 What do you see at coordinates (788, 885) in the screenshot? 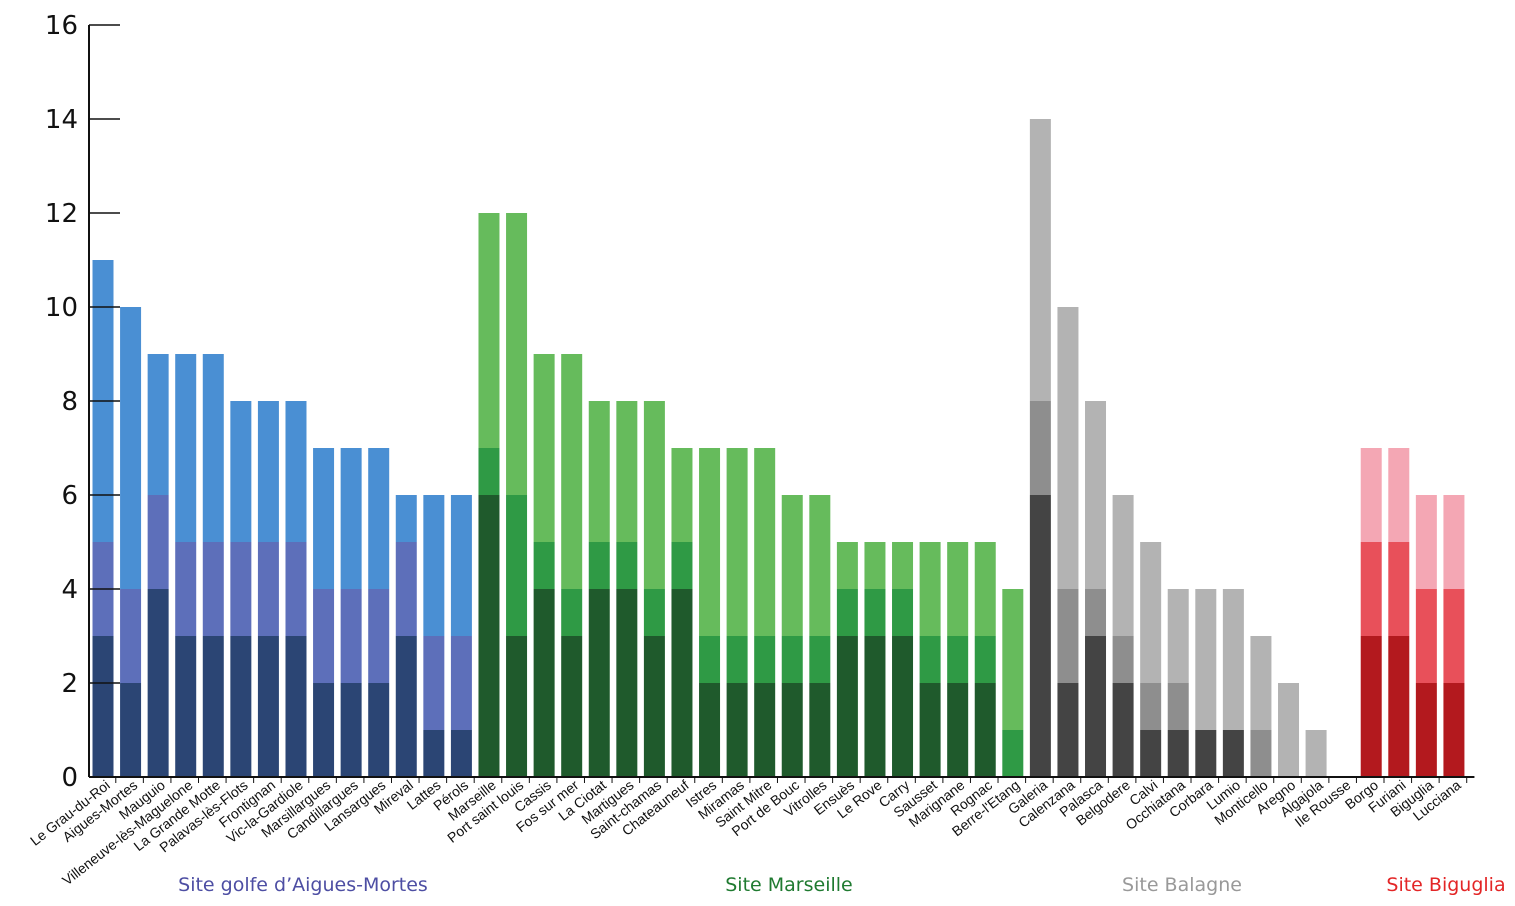
I see `site-group-label: Site Marseille` at bounding box center [788, 885].